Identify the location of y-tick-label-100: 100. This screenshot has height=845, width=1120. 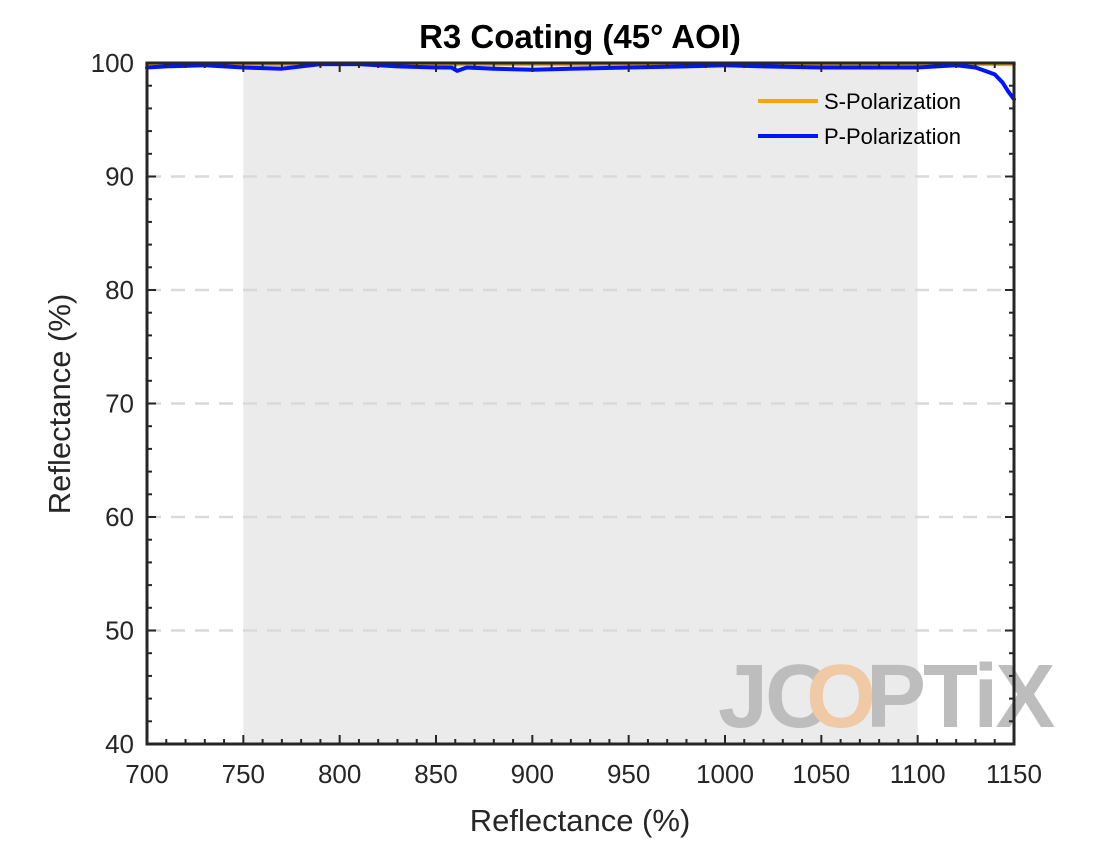
(112, 63).